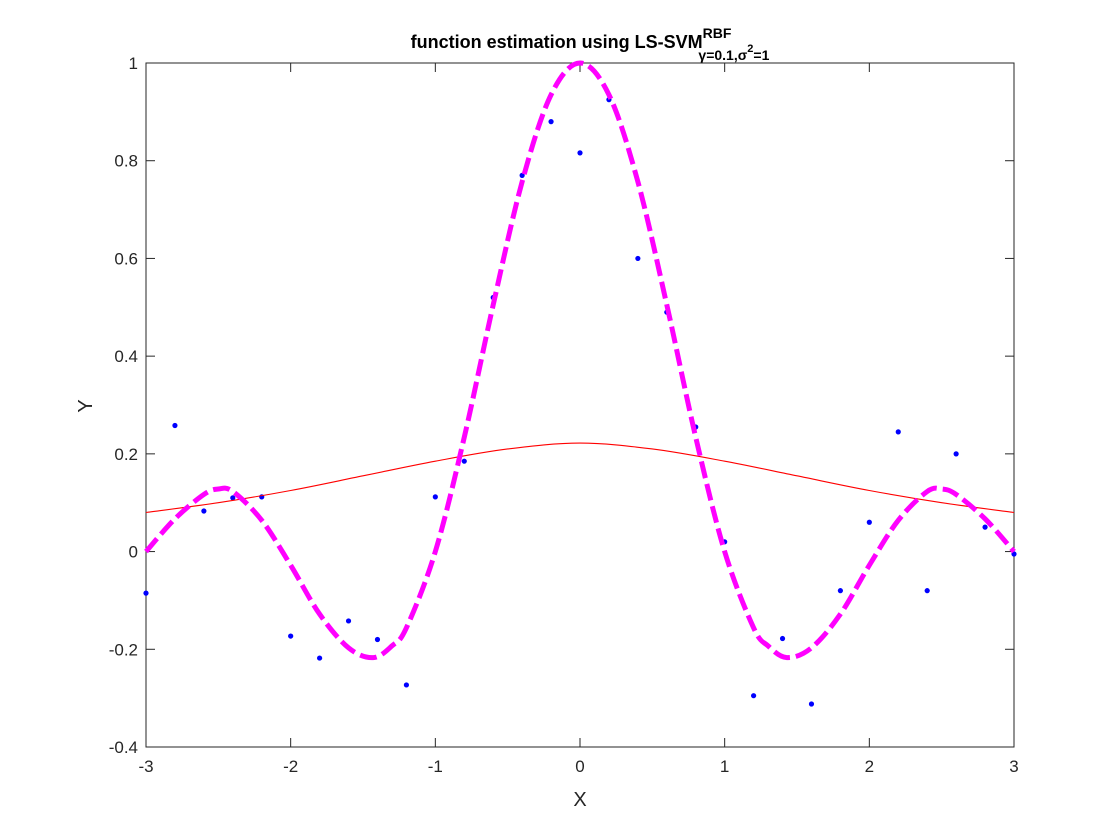  What do you see at coordinates (579, 800) in the screenshot?
I see `x-axis-label: X` at bounding box center [579, 800].